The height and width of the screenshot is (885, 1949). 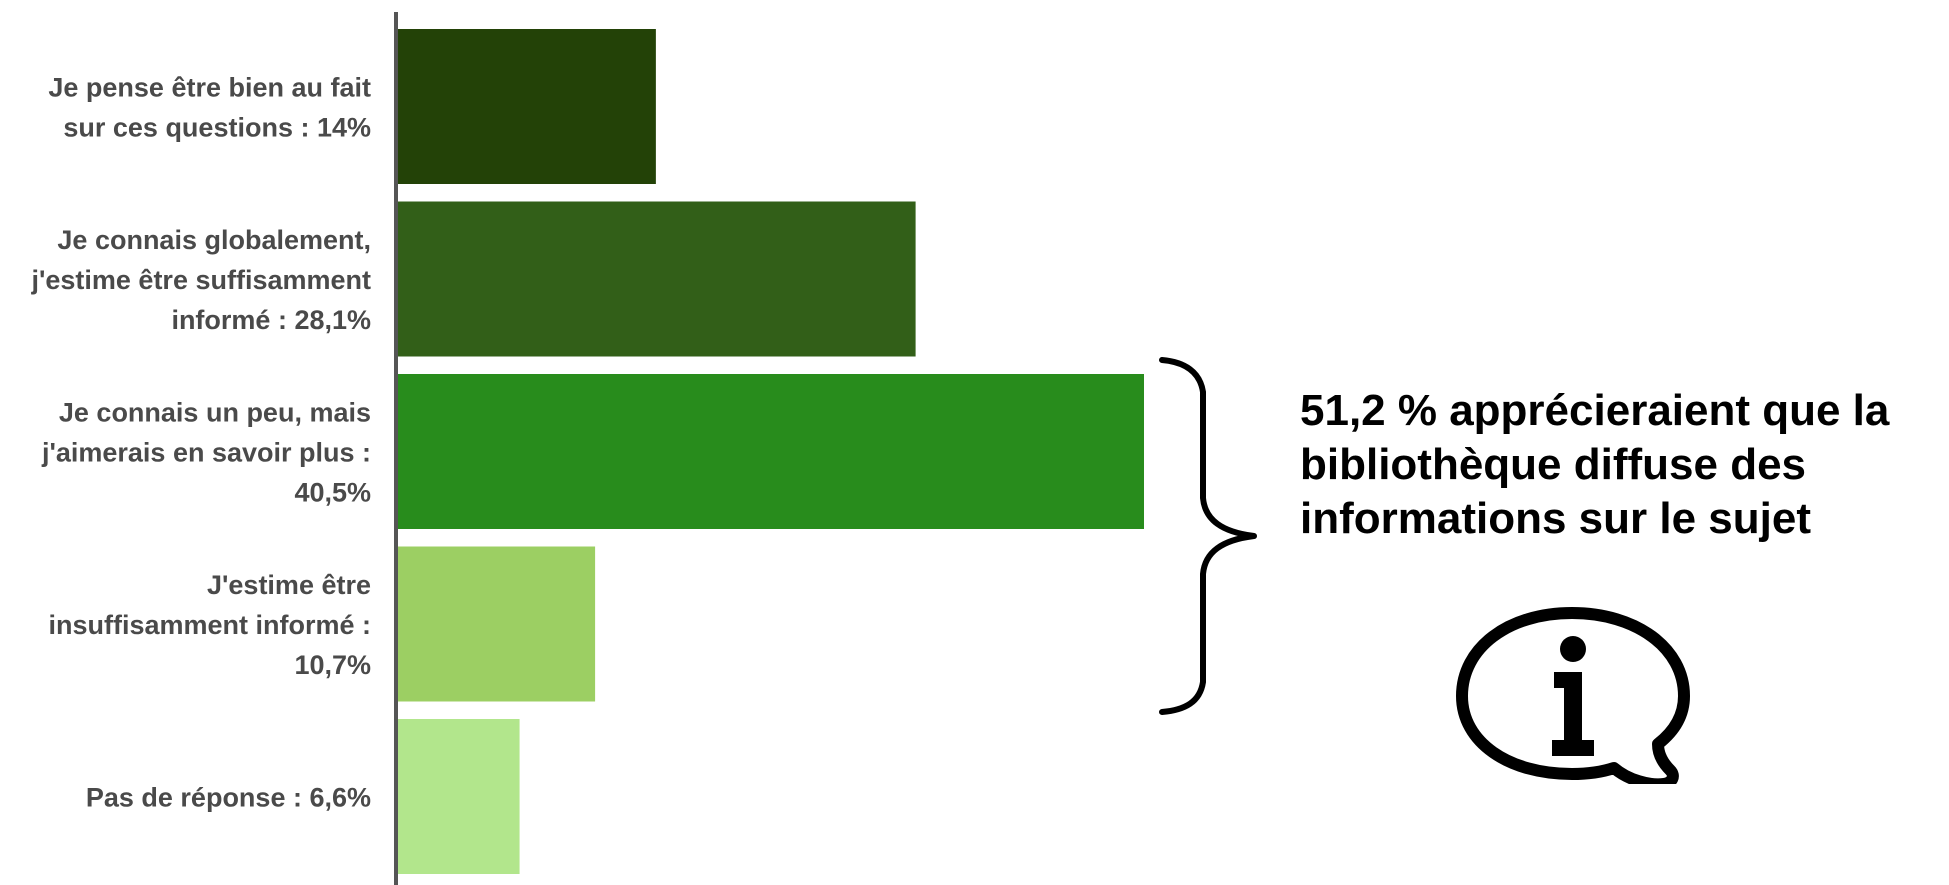 I want to click on category-label-line: Je connais globalement,, so click(x=214, y=240).